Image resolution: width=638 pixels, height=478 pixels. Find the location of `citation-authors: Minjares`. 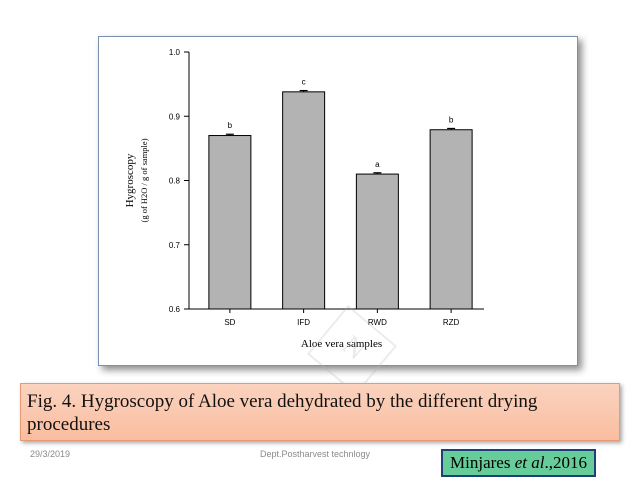

citation-authors: Minjares is located at coordinates (482, 462).